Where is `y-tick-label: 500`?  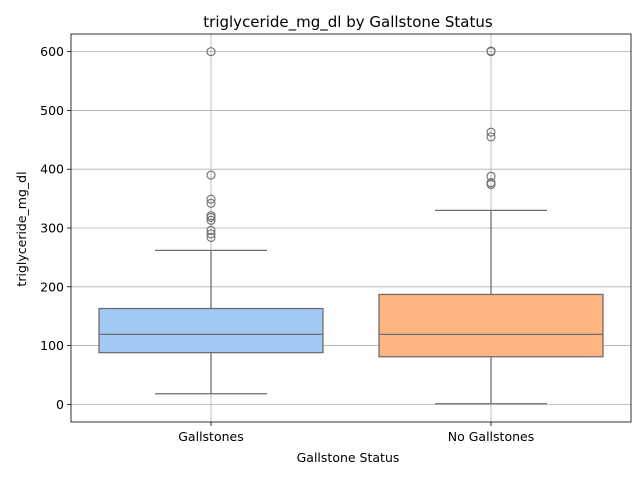
y-tick-label: 500 is located at coordinates (52, 110).